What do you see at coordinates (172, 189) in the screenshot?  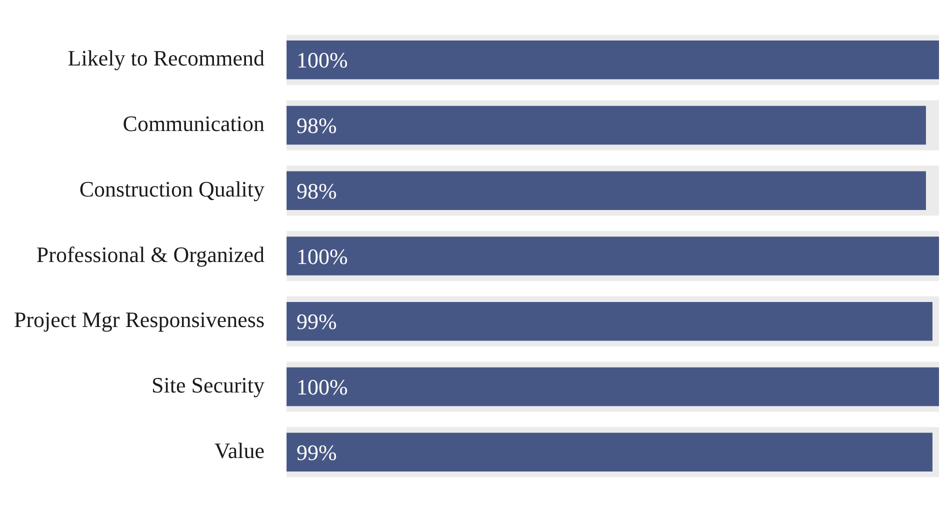 I see `y-tick-label: Construction Quality` at bounding box center [172, 189].